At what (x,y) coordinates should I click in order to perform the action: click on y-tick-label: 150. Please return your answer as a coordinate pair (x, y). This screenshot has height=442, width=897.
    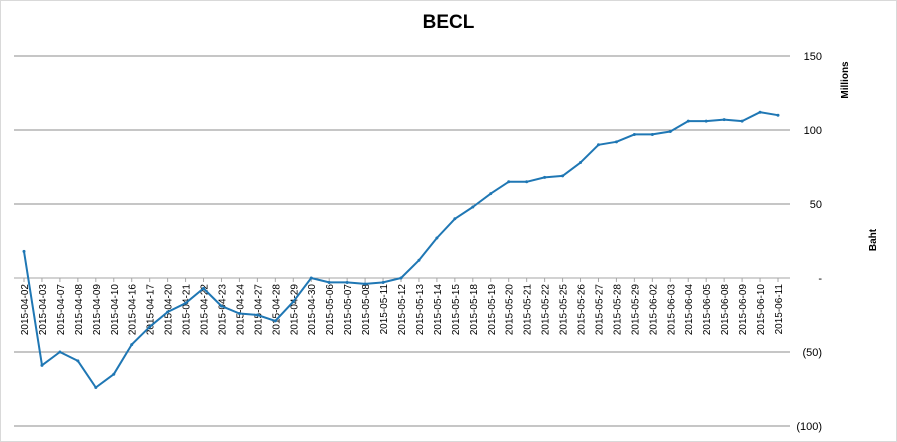
    Looking at the image, I should click on (813, 57).